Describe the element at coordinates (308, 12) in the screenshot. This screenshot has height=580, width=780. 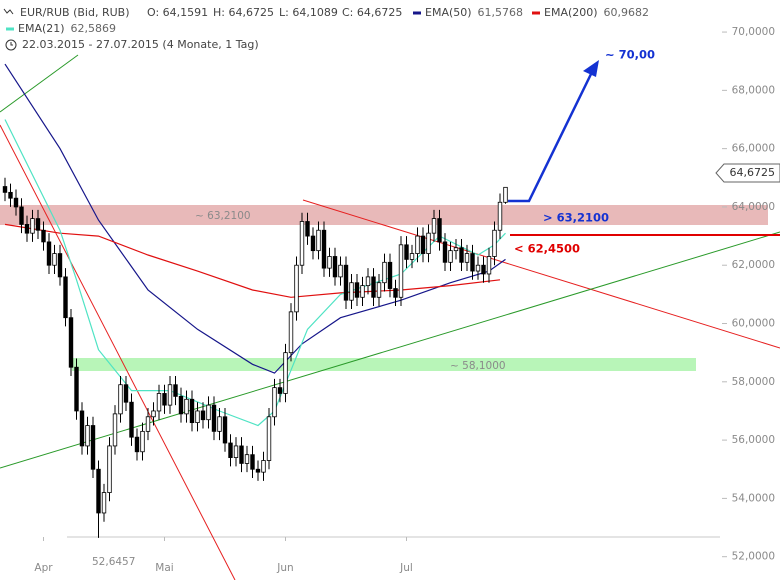
I see `ohlc: L: 64,1089` at that location.